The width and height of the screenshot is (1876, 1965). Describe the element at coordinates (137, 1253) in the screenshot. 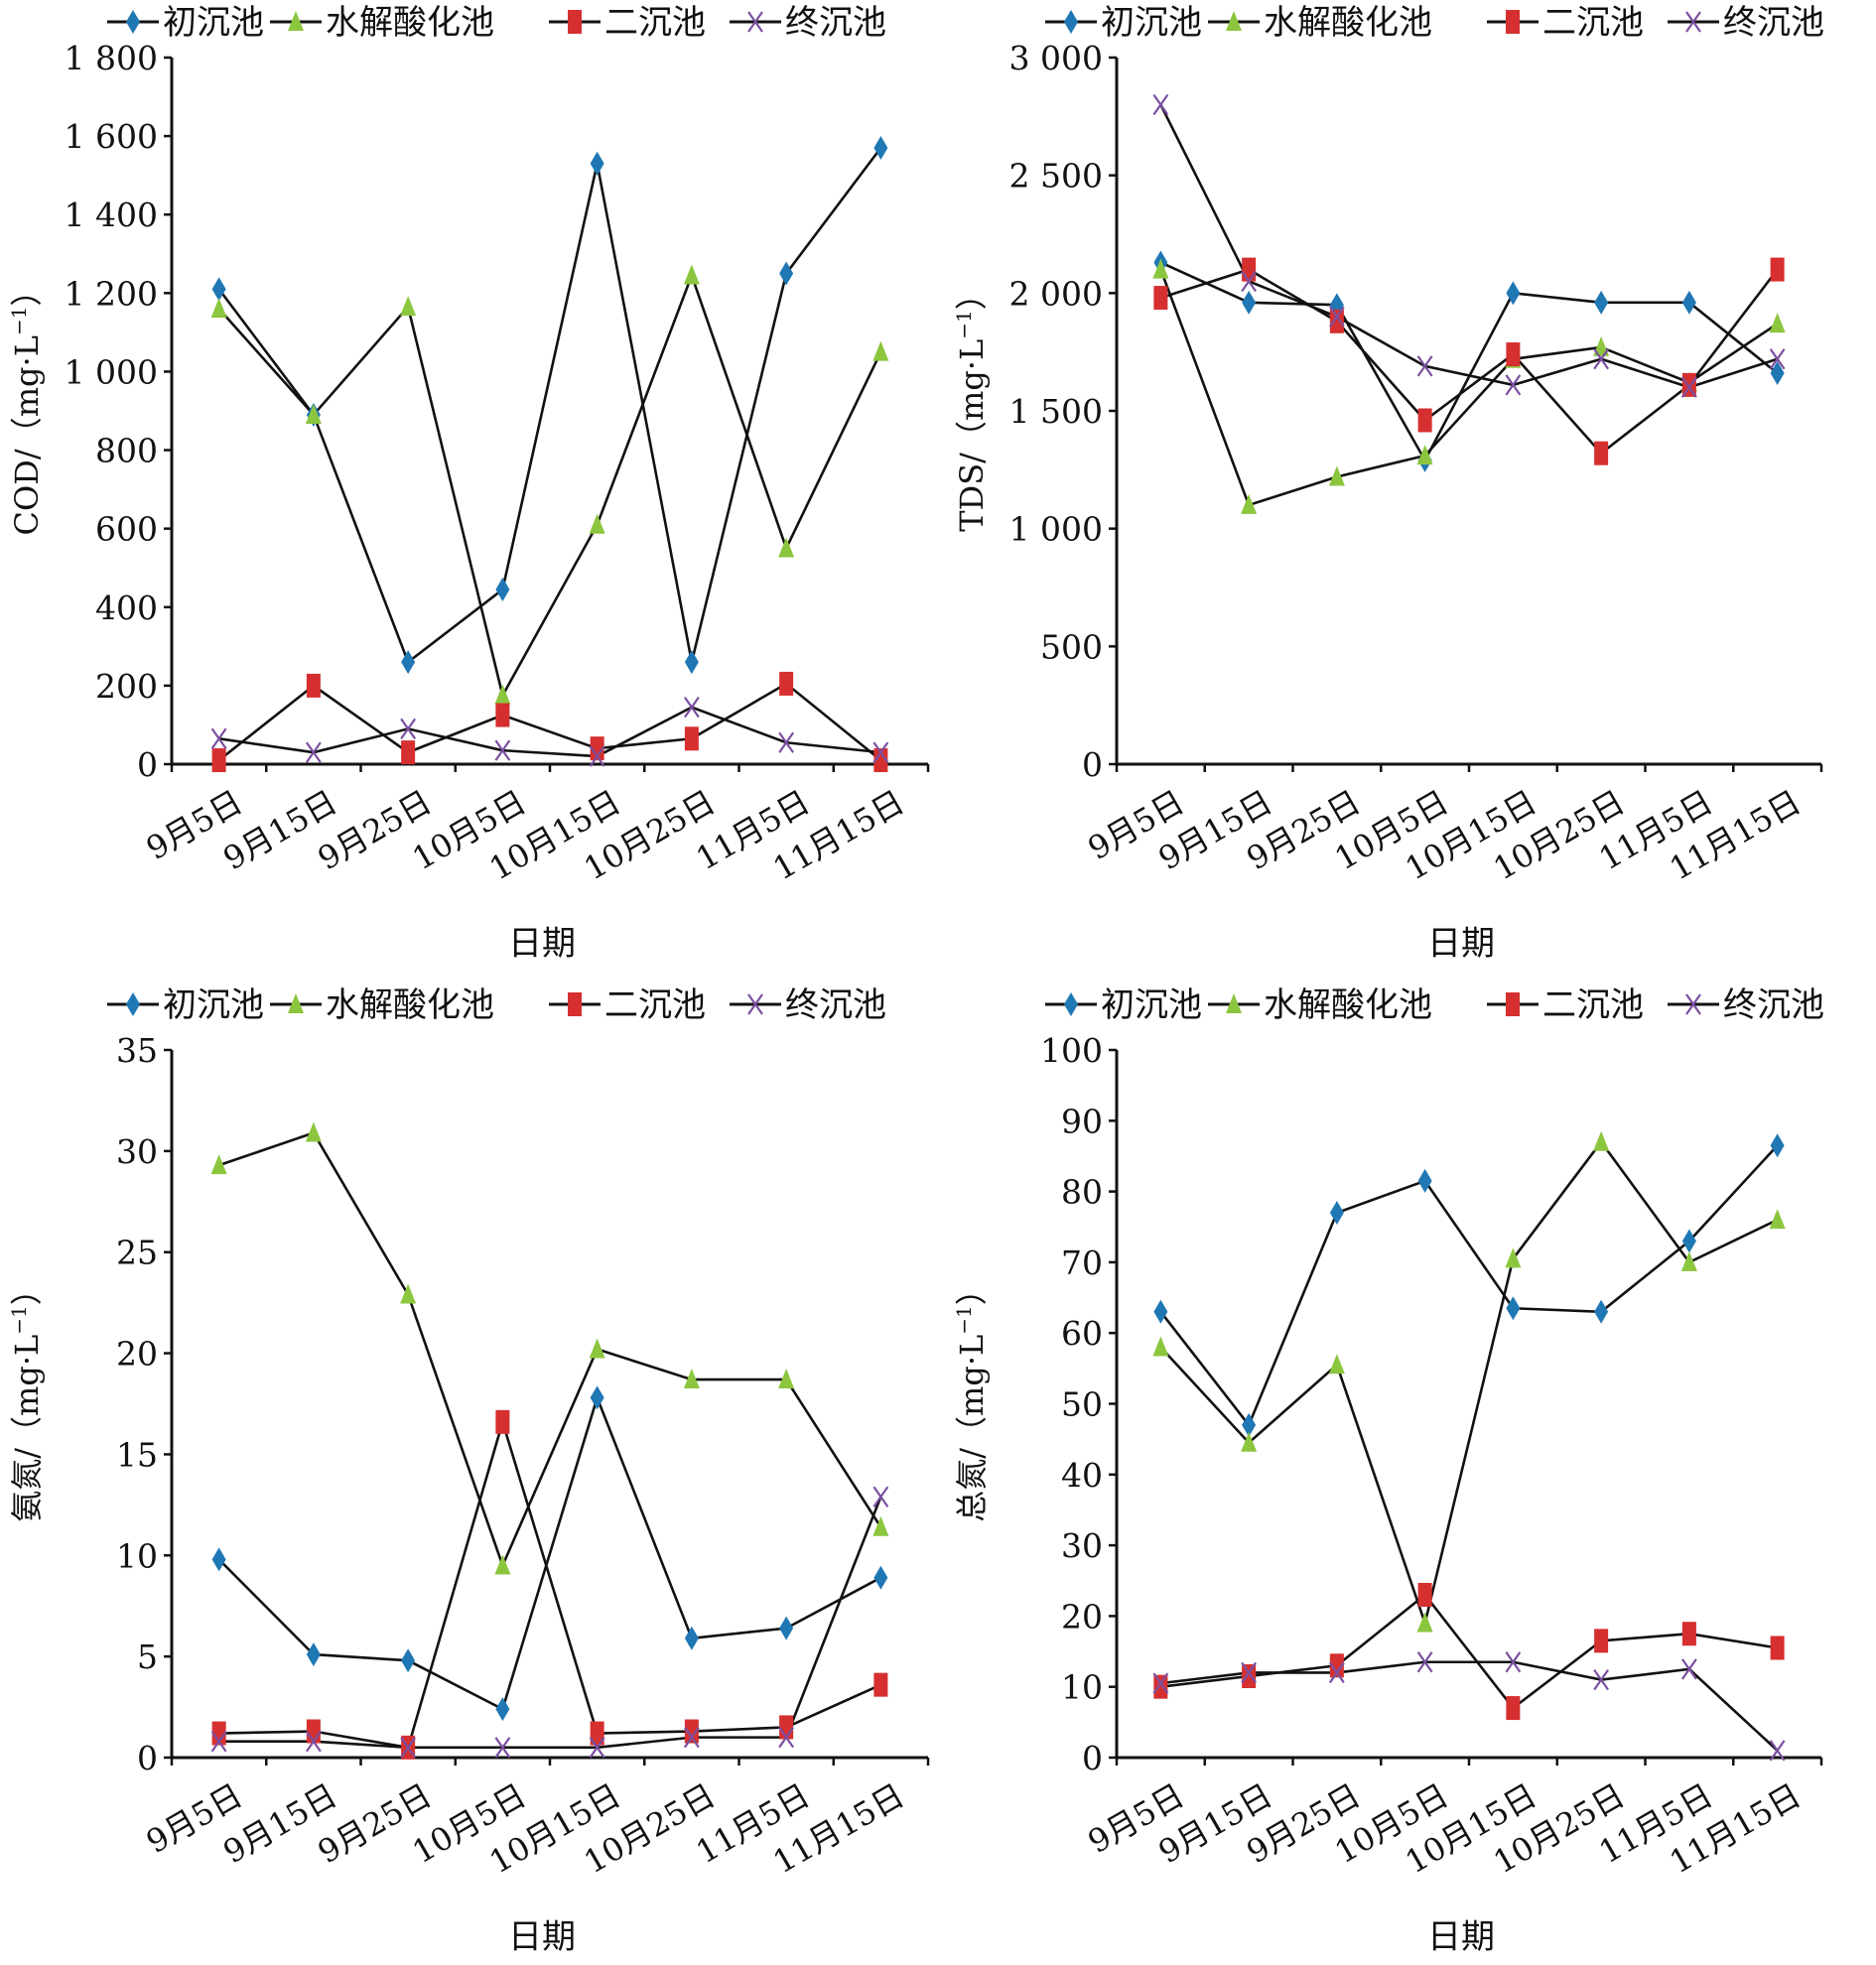

I see `y-tick-label: 25` at that location.